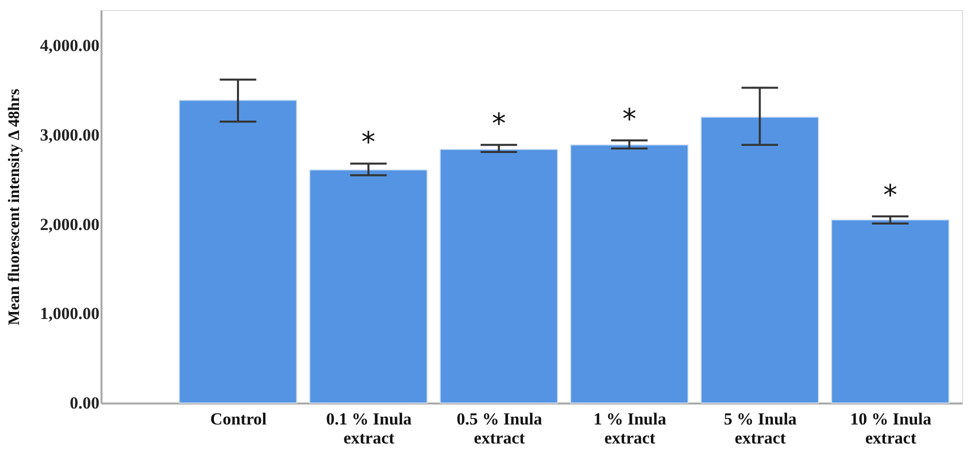  I want to click on x-tick-label: 10 % Inula extract, so click(891, 429).